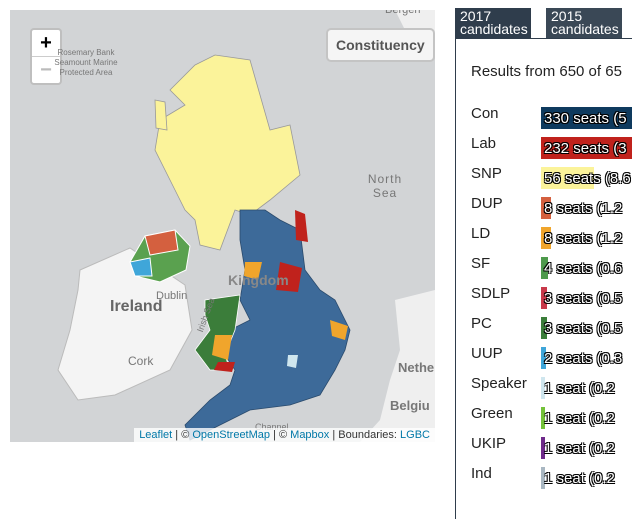  I want to click on party-name: SF, so click(481, 263).